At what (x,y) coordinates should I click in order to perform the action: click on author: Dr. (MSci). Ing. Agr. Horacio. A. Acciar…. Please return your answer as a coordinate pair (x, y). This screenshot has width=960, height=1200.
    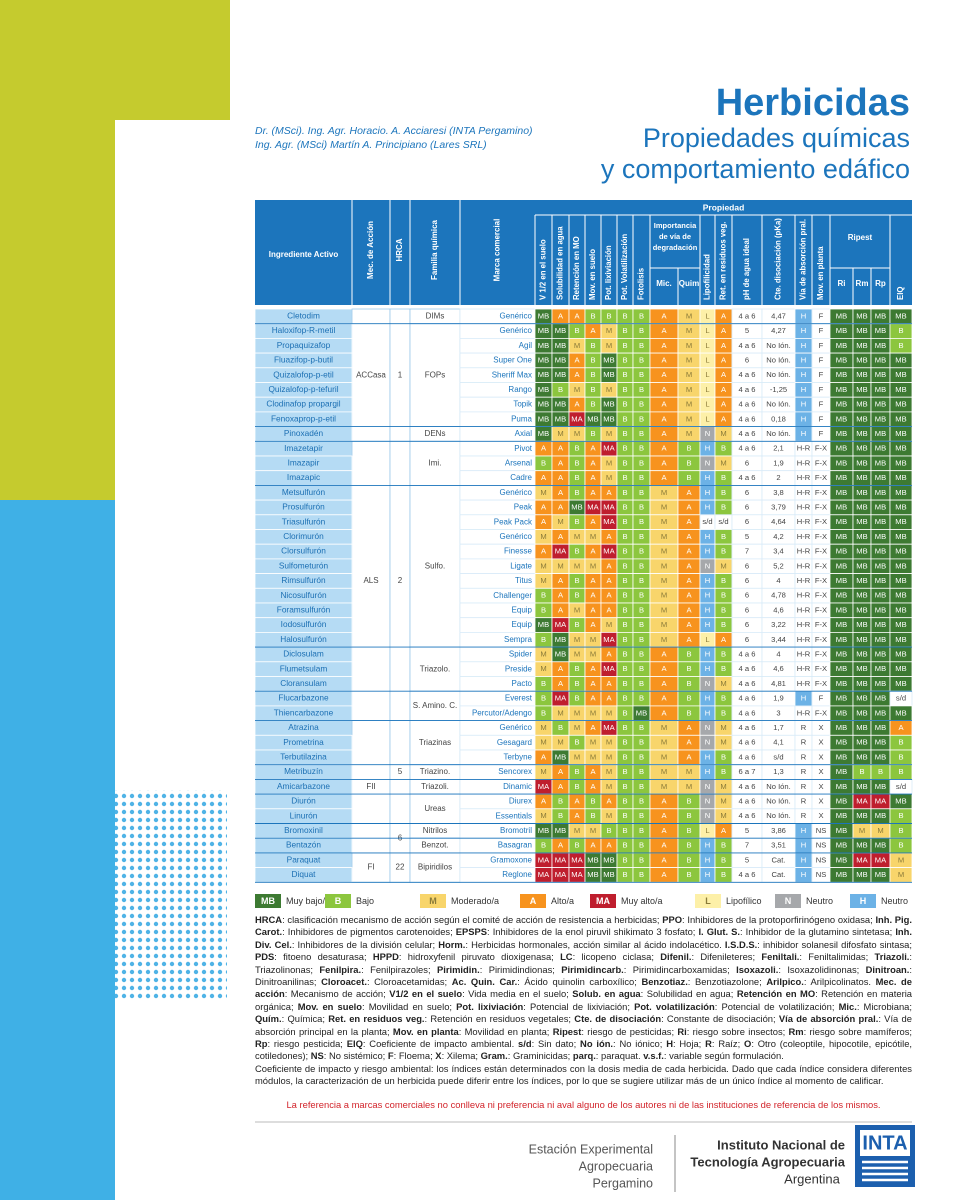
    Looking at the image, I should click on (394, 131).